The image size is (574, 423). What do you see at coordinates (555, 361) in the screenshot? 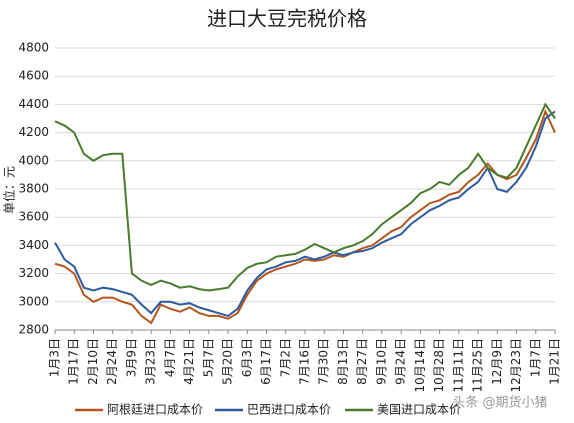
I see `x-tick-label: 1月21日` at bounding box center [555, 361].